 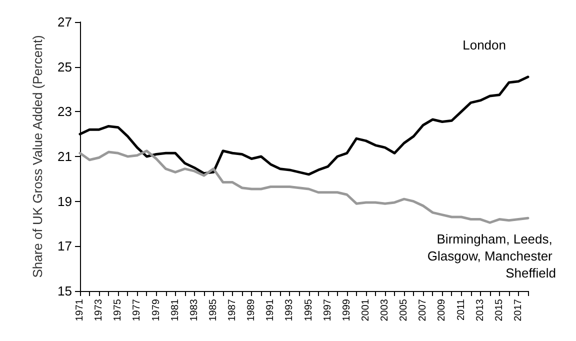 I want to click on y-tick-label: 15, so click(x=65, y=291).